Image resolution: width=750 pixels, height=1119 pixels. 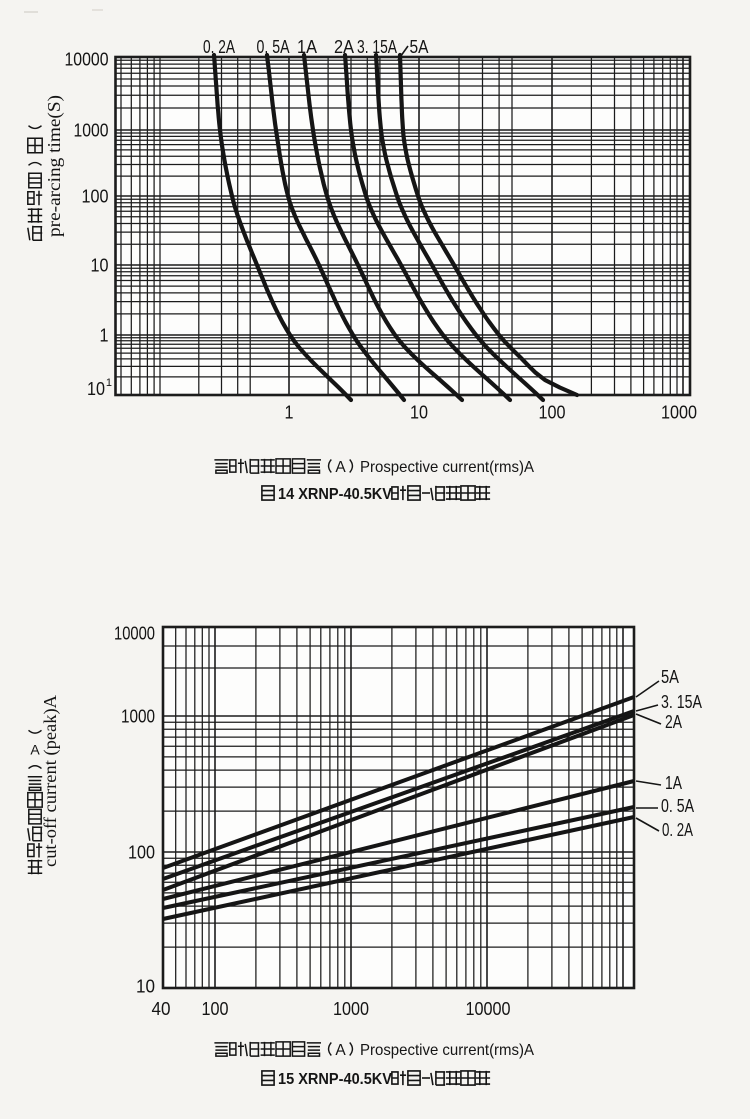 What do you see at coordinates (54, 166) in the screenshot?
I see `svg-text: pre-arcing time(S)` at bounding box center [54, 166].